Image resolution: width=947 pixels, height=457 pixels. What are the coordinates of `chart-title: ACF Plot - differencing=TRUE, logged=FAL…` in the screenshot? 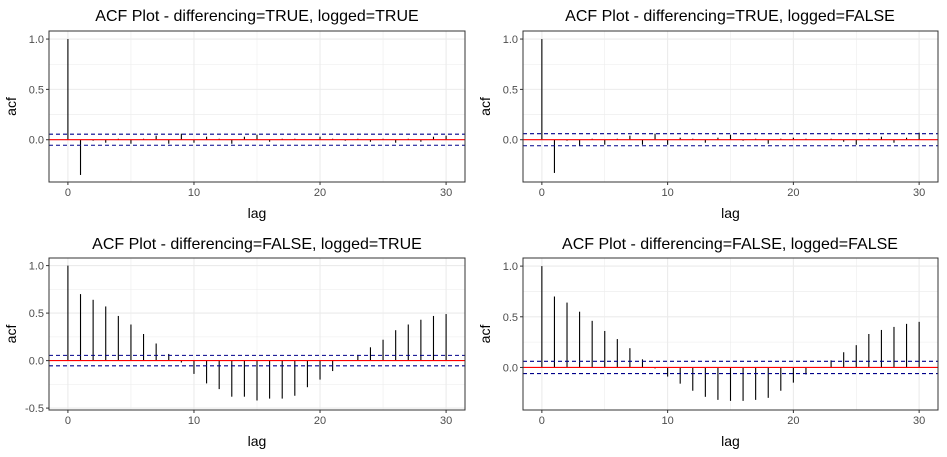 It's located at (730, 16).